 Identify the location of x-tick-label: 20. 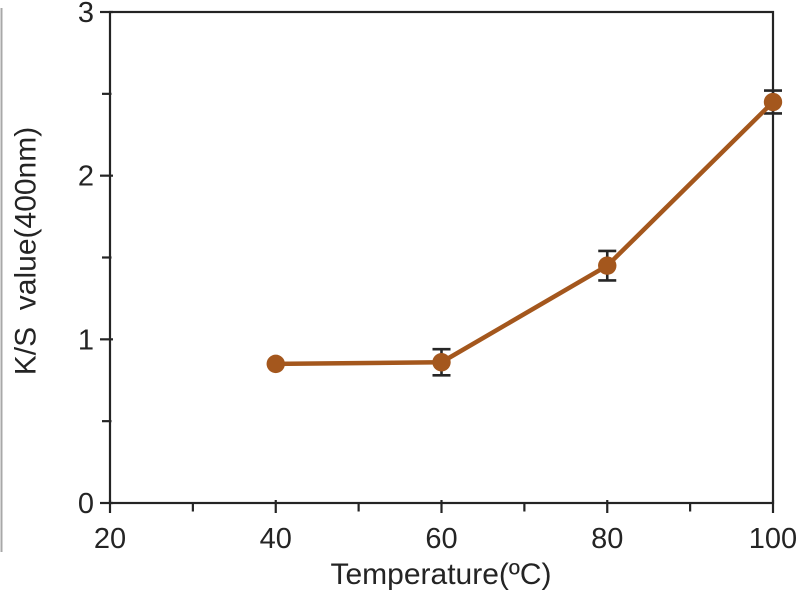
(110, 539).